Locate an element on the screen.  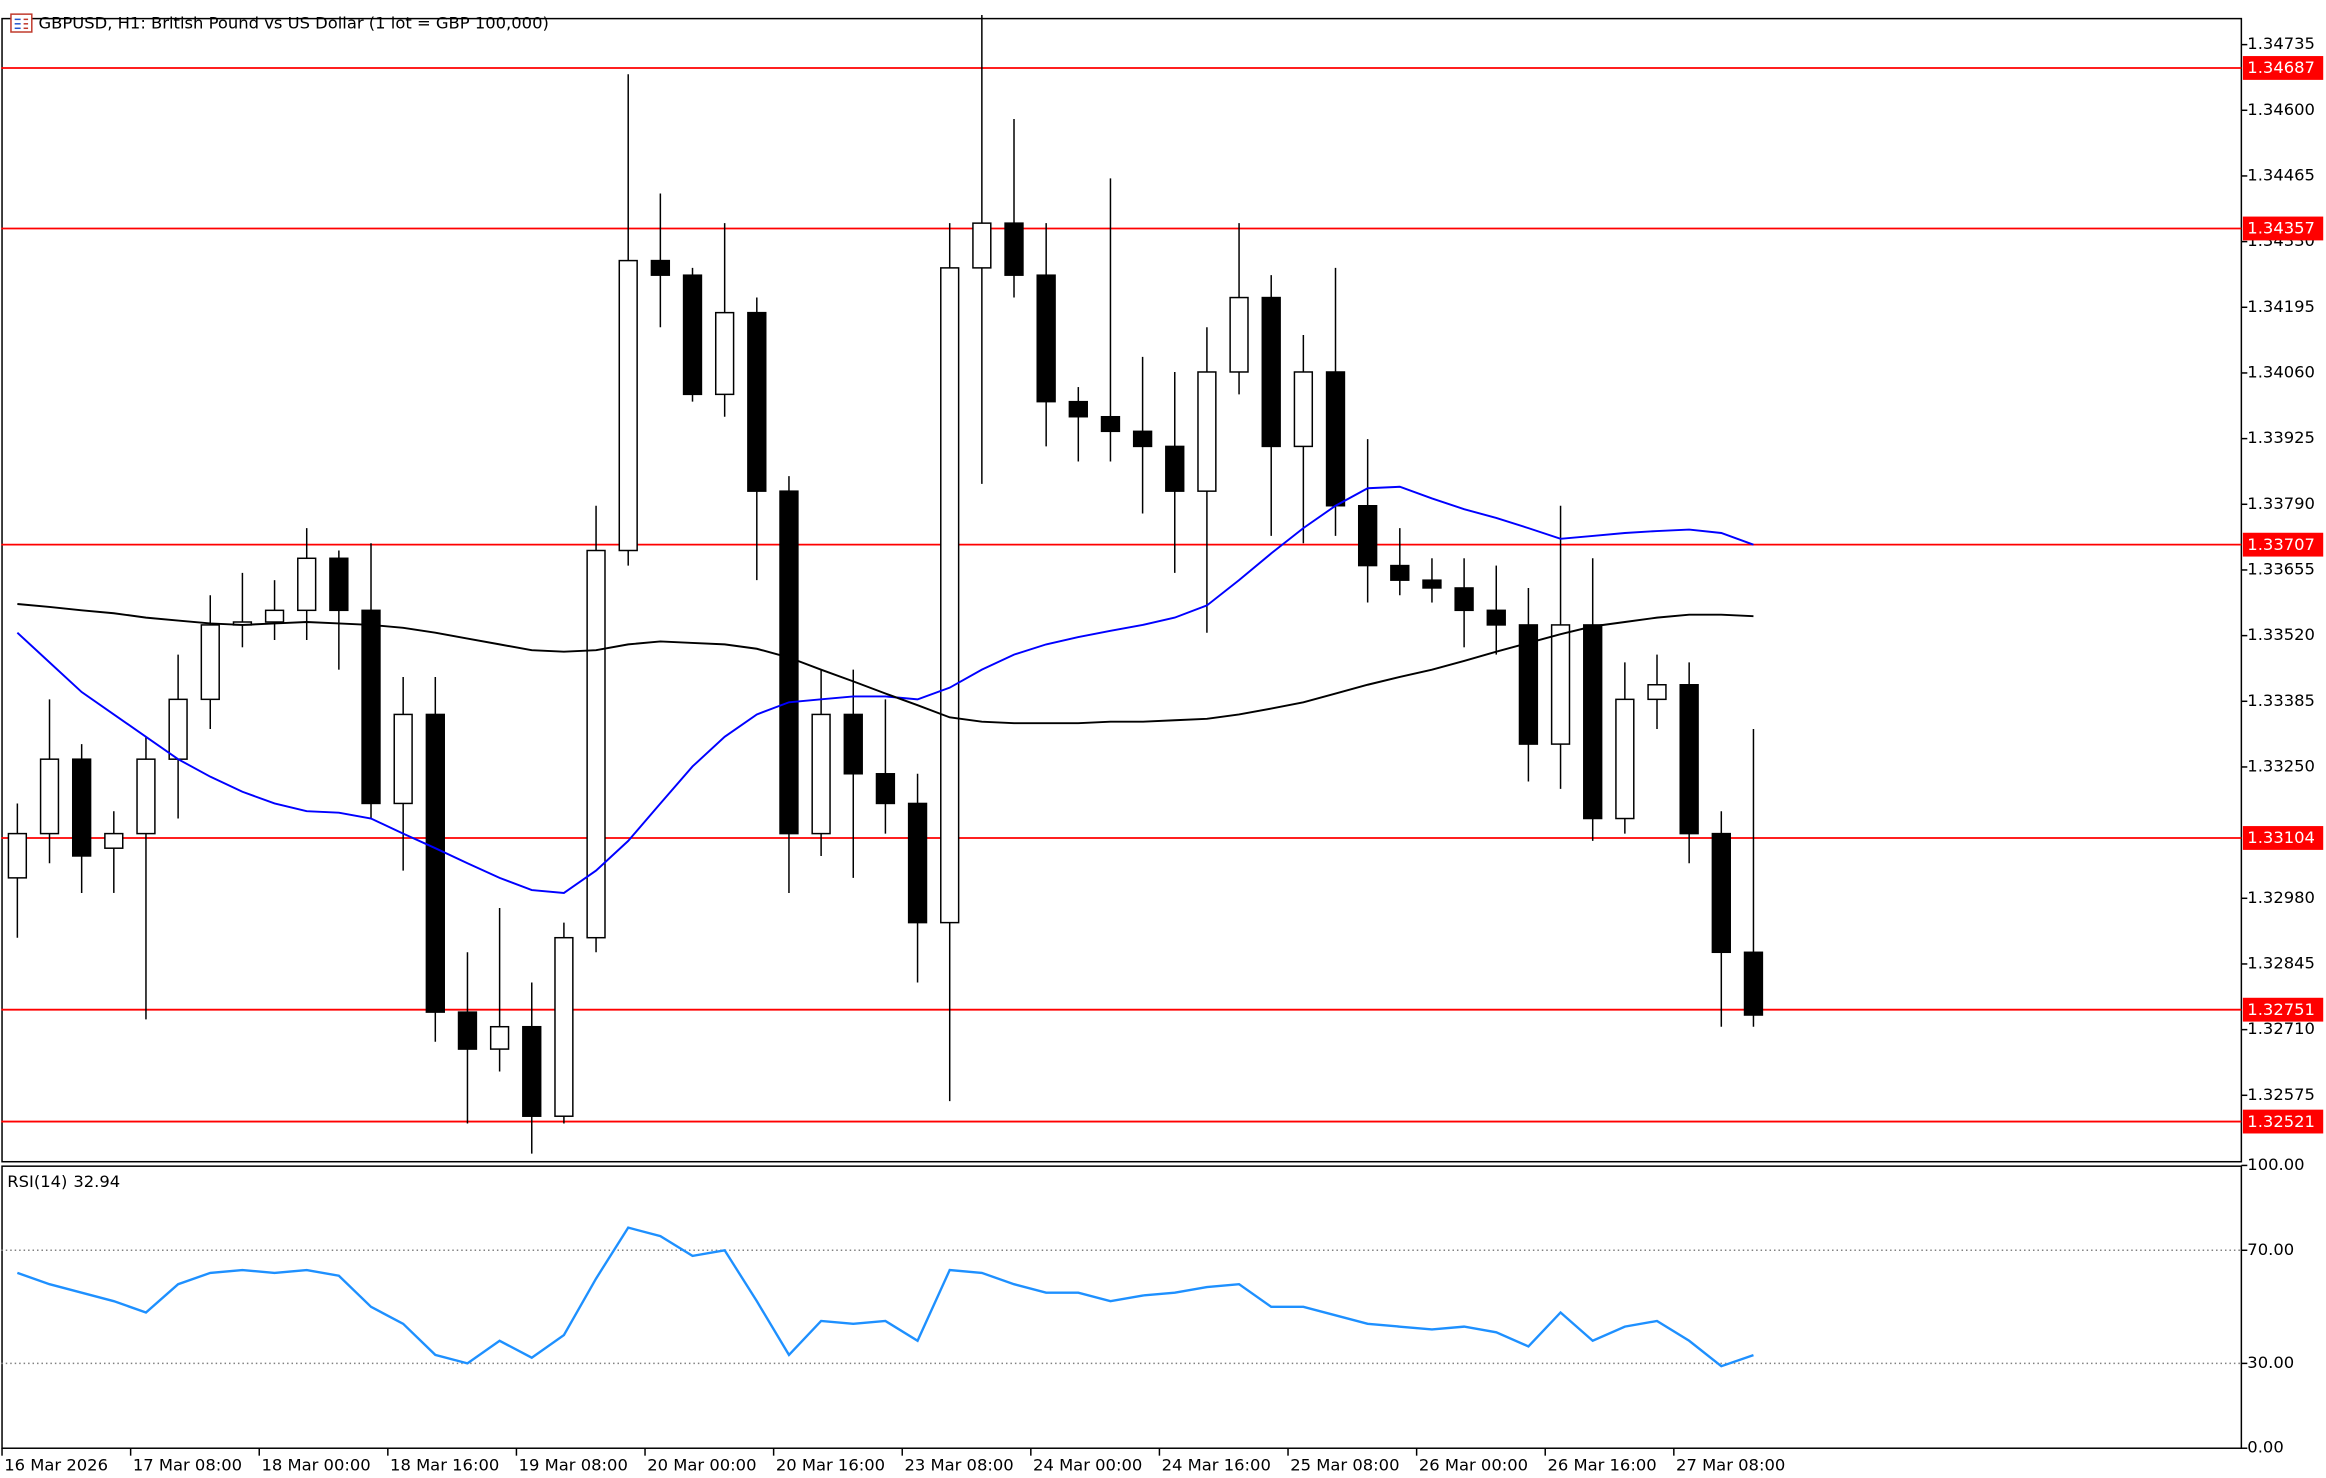
x-tick-label: 20 Mar 16:00 is located at coordinates (830, 1465).